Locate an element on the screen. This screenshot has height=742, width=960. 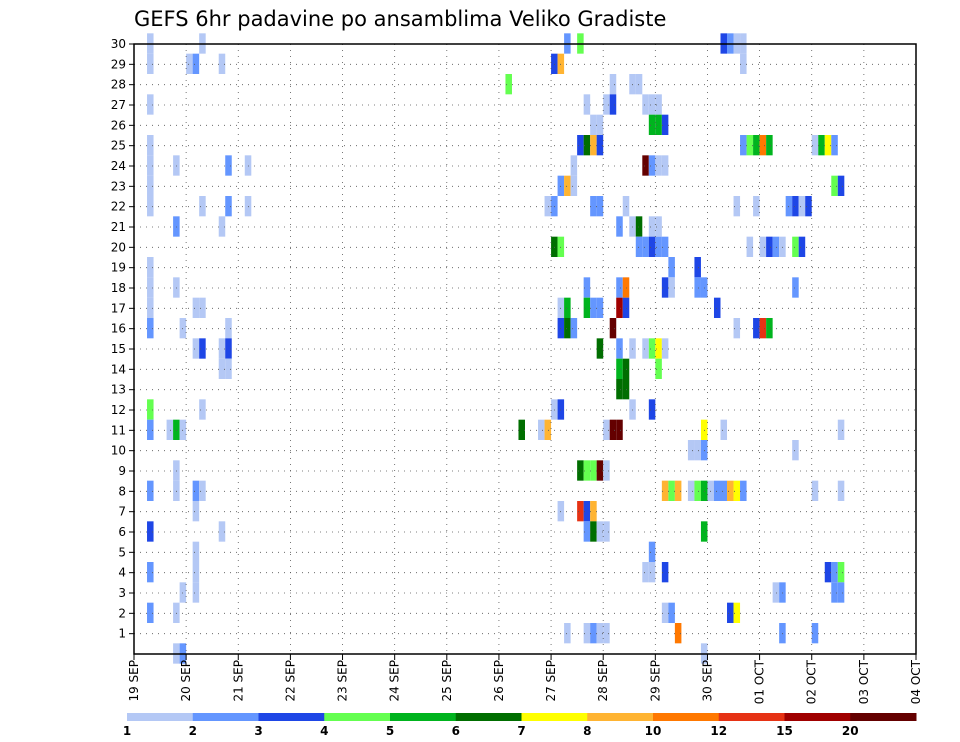
y-tick-label: 1 is located at coordinates (122, 634).